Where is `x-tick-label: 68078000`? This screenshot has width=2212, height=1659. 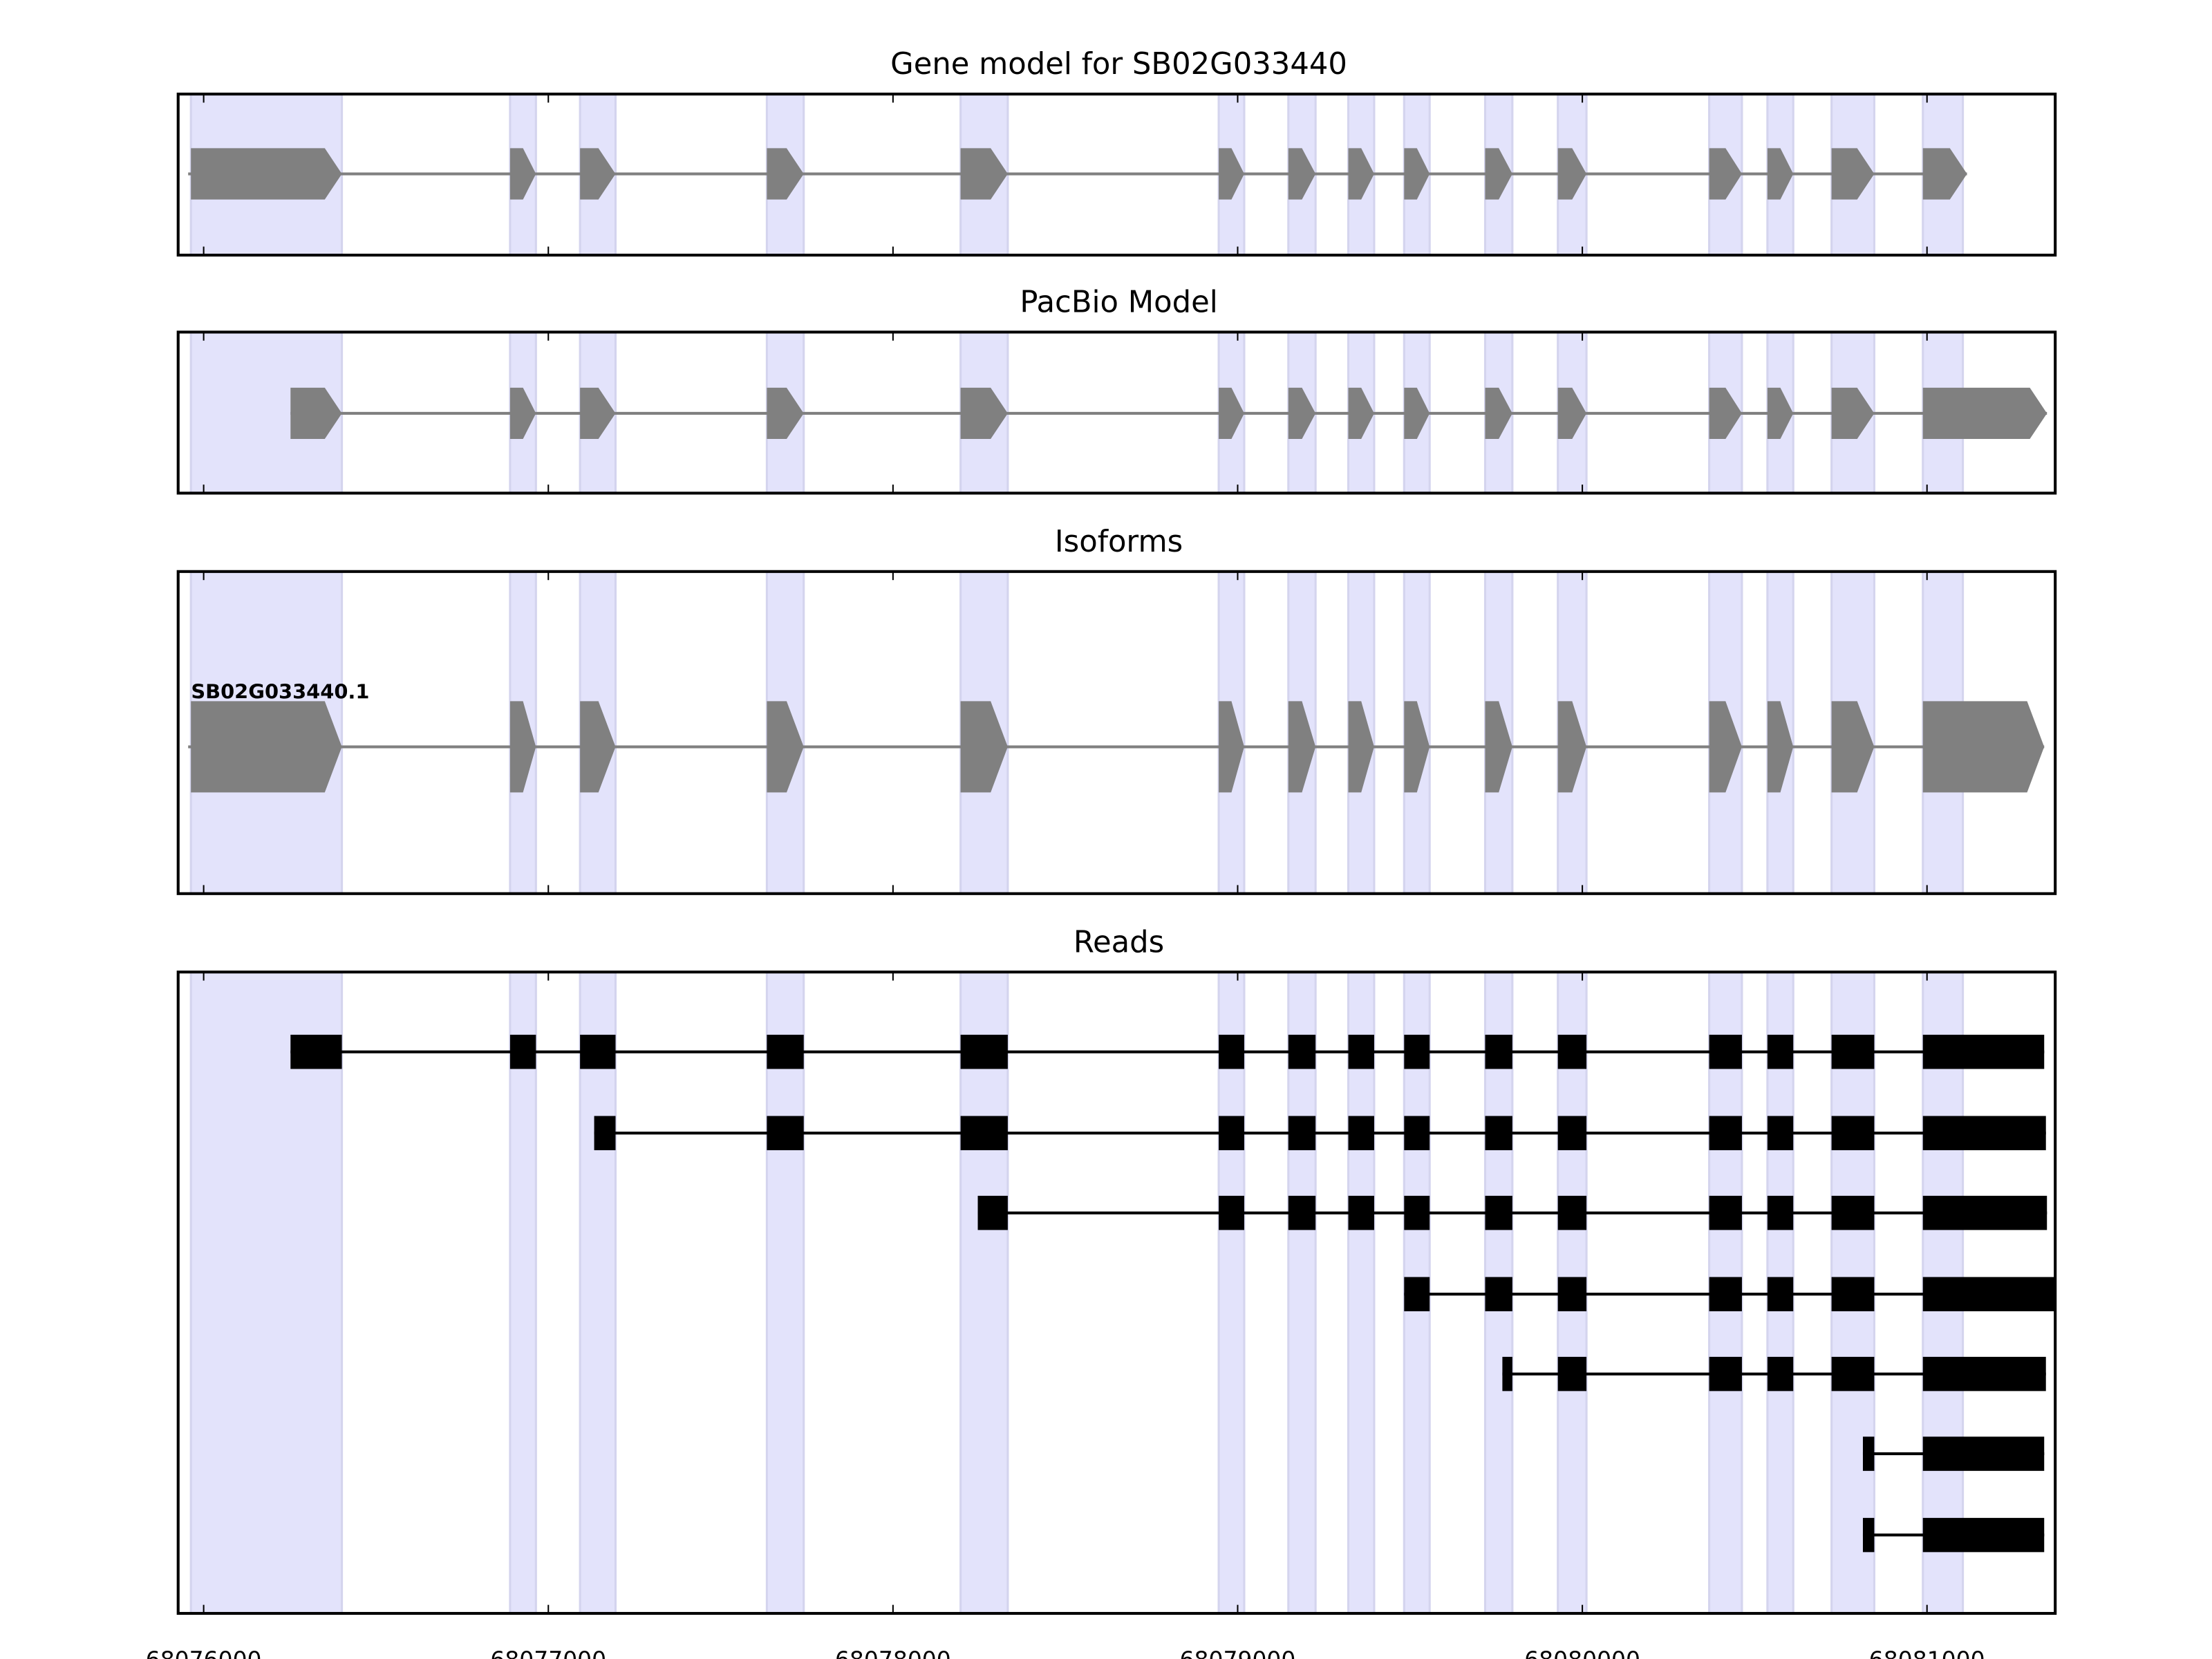 x-tick-label: 68078000 is located at coordinates (893, 1652).